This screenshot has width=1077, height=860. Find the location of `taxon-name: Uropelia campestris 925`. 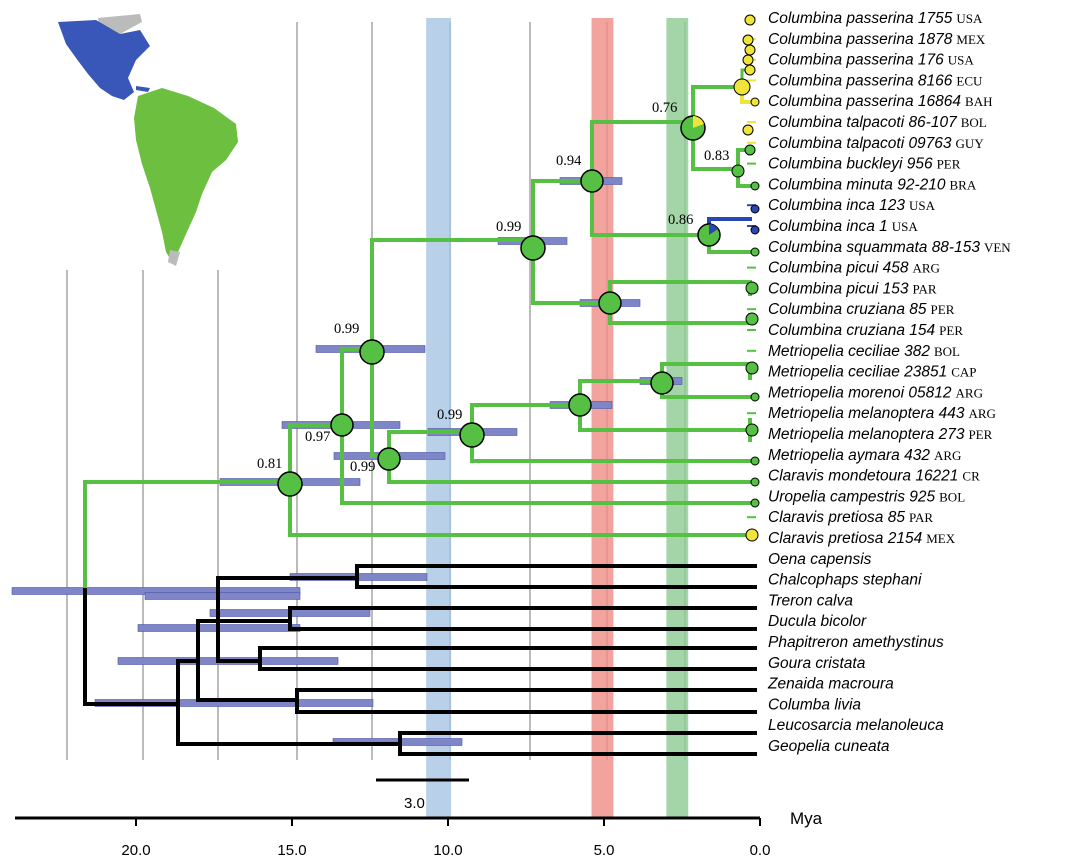

taxon-name: Uropelia campestris 925 is located at coordinates (852, 496).